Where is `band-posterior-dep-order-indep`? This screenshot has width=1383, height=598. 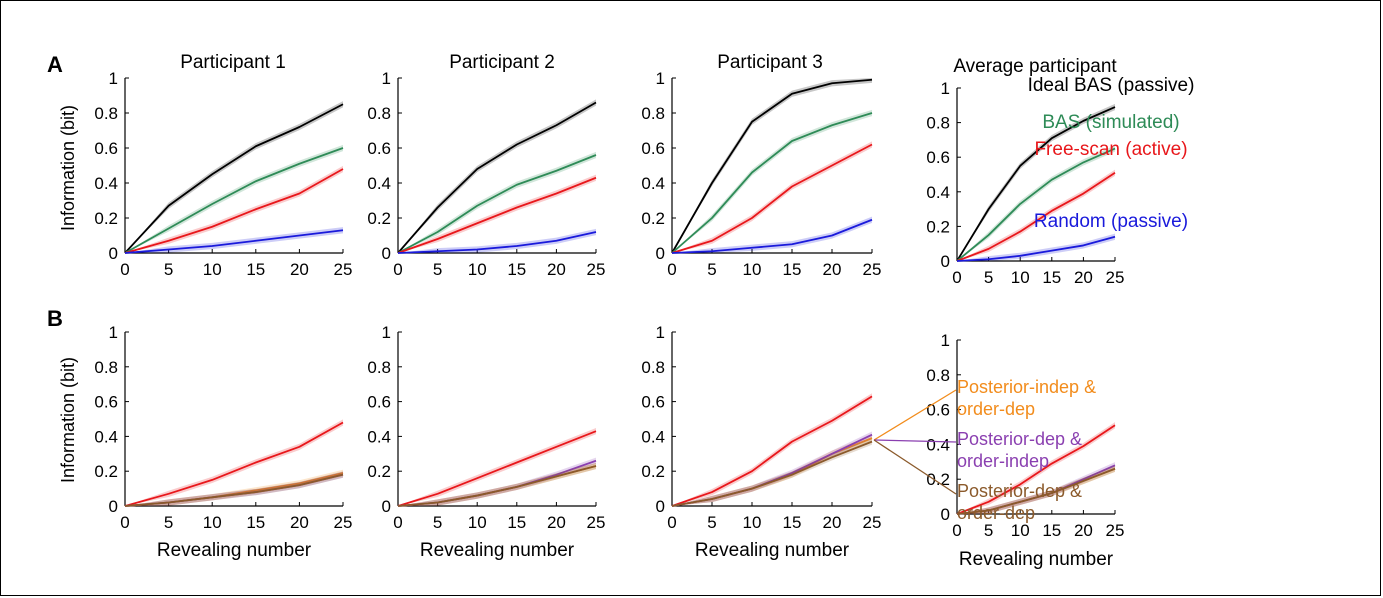 band-posterior-dep-order-indep is located at coordinates (234, 488).